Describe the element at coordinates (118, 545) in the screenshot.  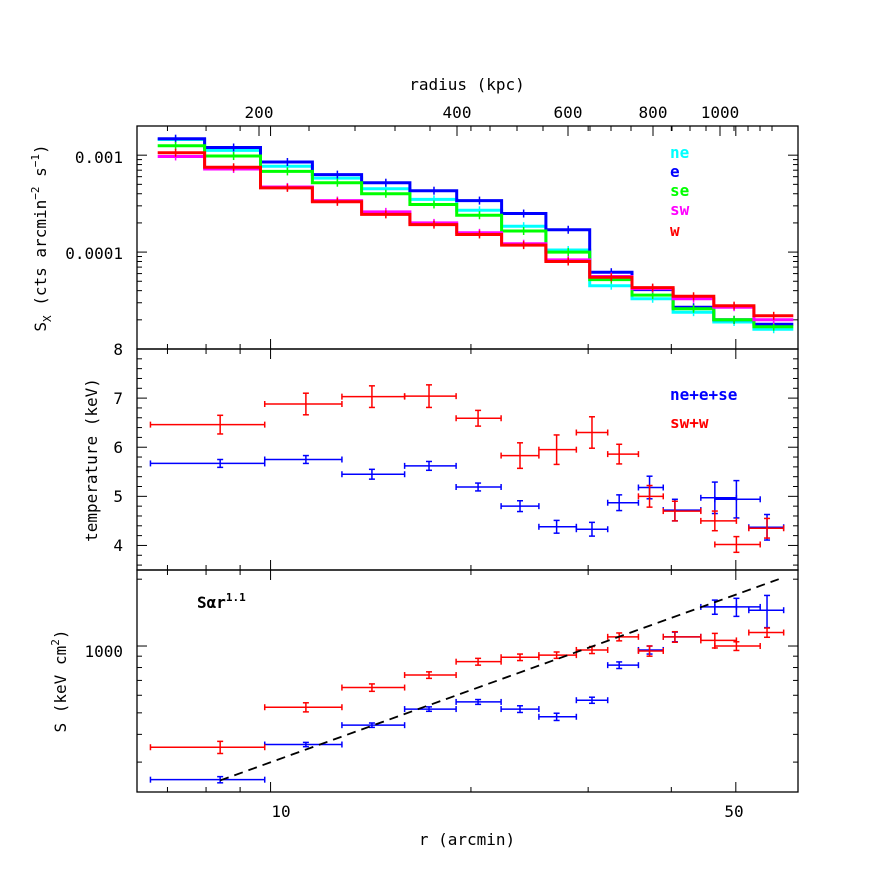
I see `temp-tick-label: 4` at that location.